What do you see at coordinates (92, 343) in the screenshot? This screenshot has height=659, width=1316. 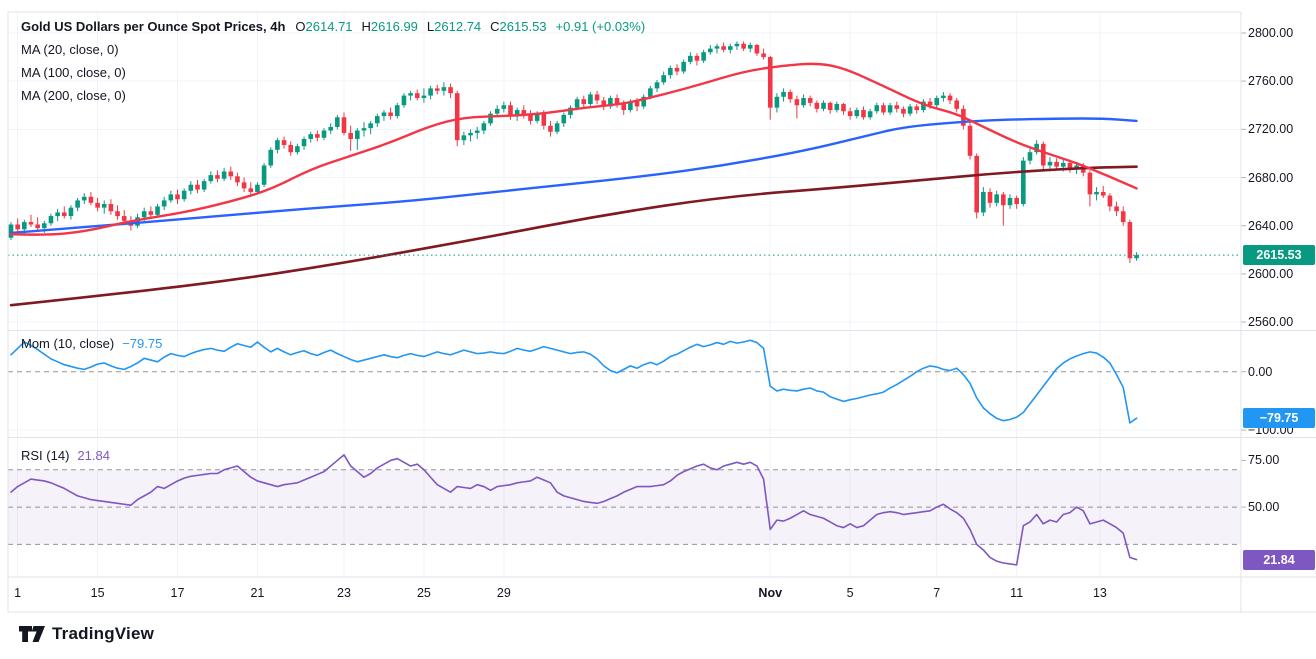 I see `momentum-legend-row: Mom (10, close) −79.75` at bounding box center [92, 343].